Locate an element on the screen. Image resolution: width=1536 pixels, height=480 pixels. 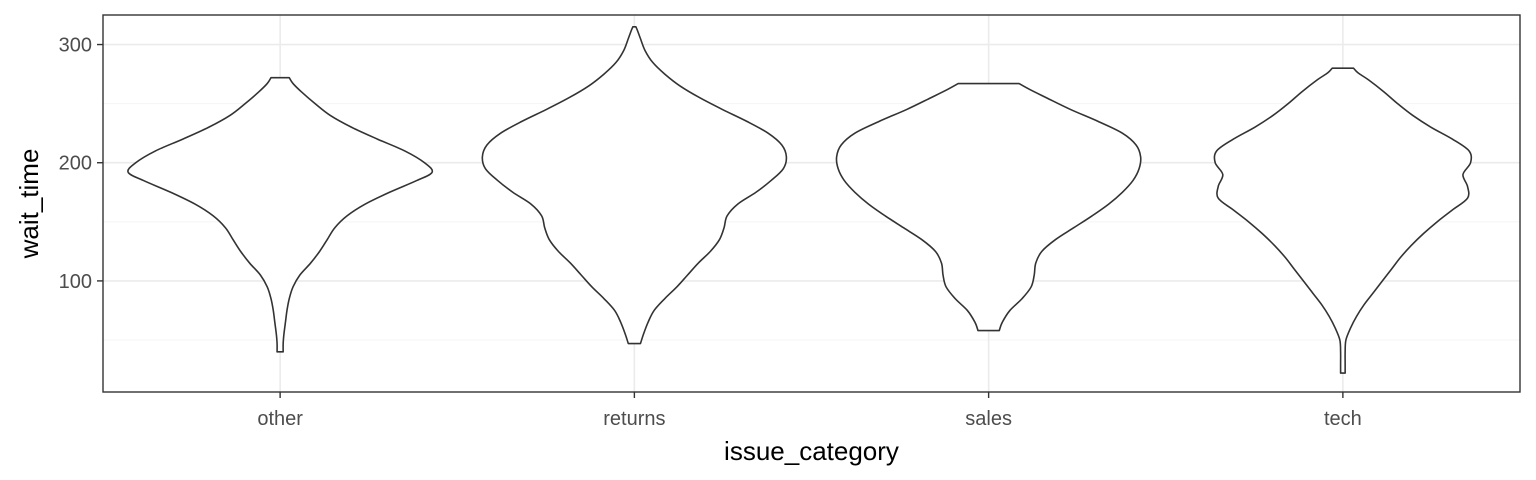
x-tick-label: returns is located at coordinates (634, 419).